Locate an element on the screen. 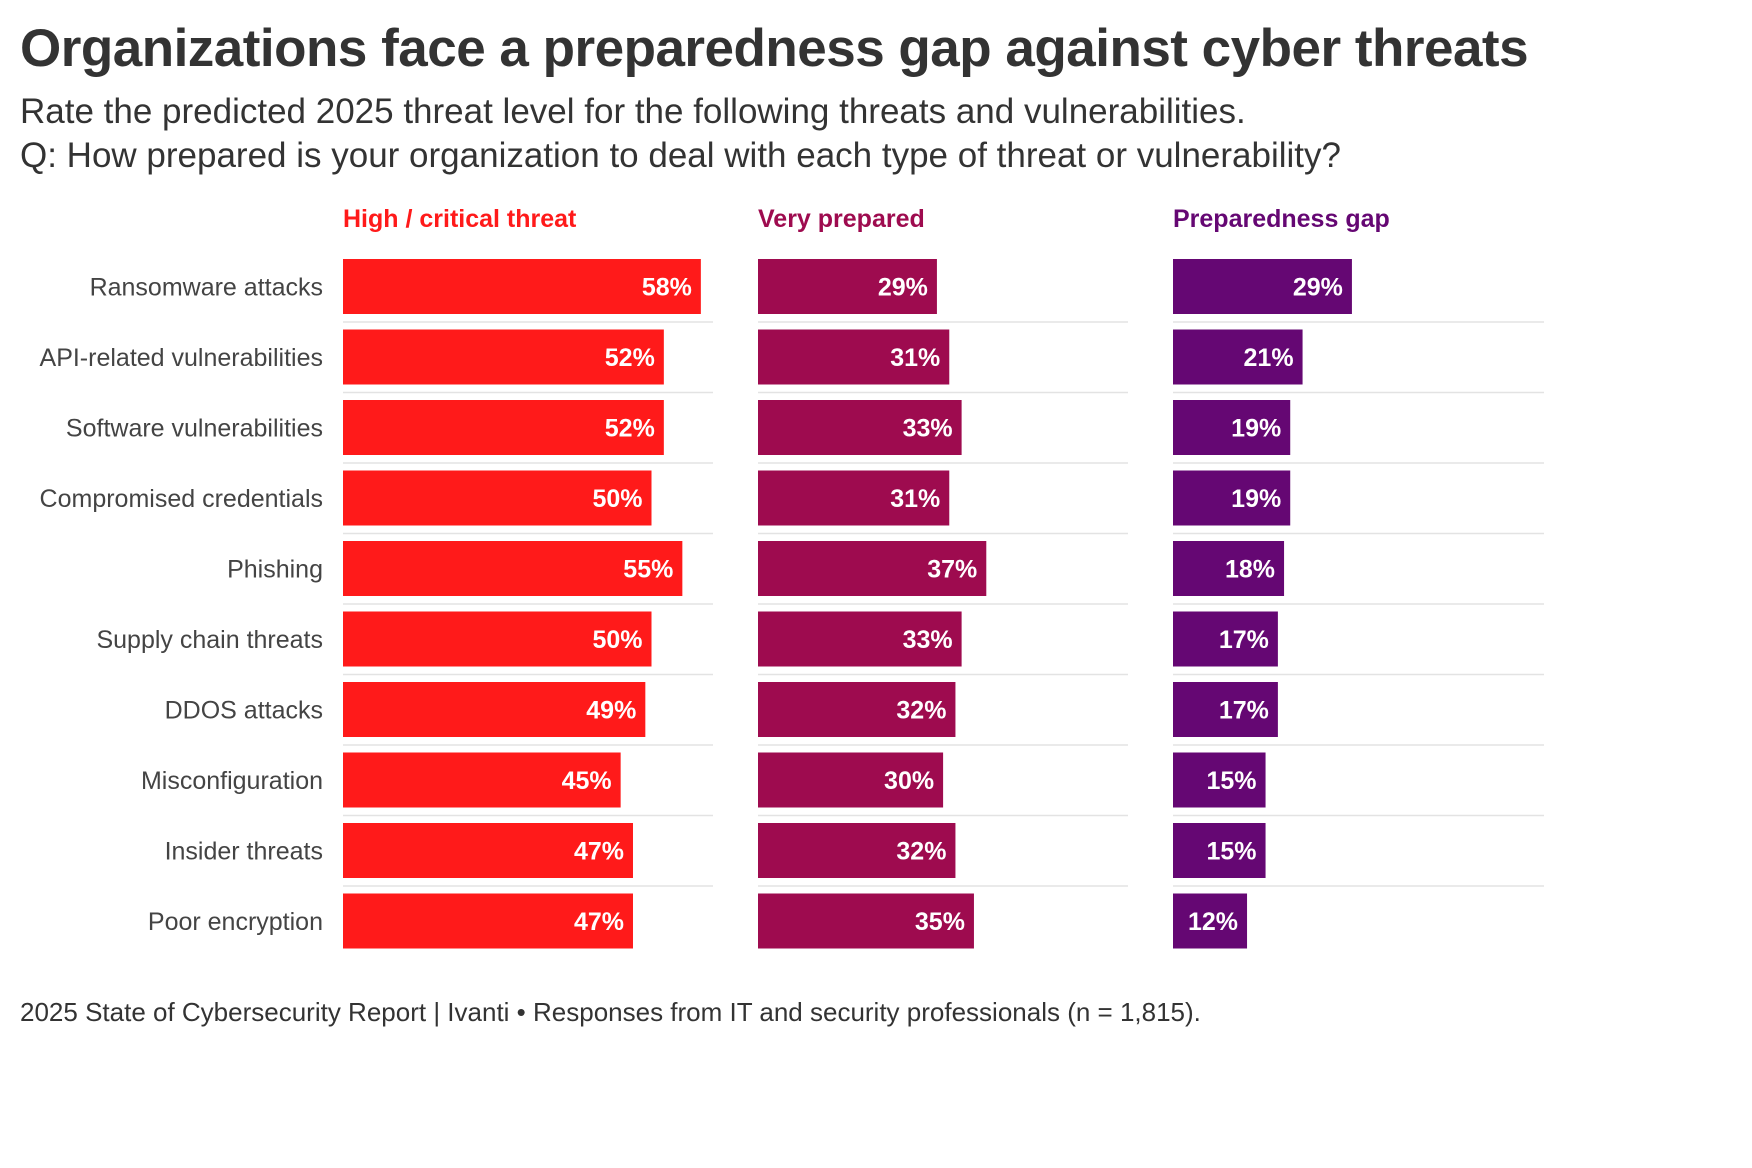 This screenshot has height=1168, width=1752. value-label-very-prepared-insider-threats: 32% is located at coordinates (921, 852).